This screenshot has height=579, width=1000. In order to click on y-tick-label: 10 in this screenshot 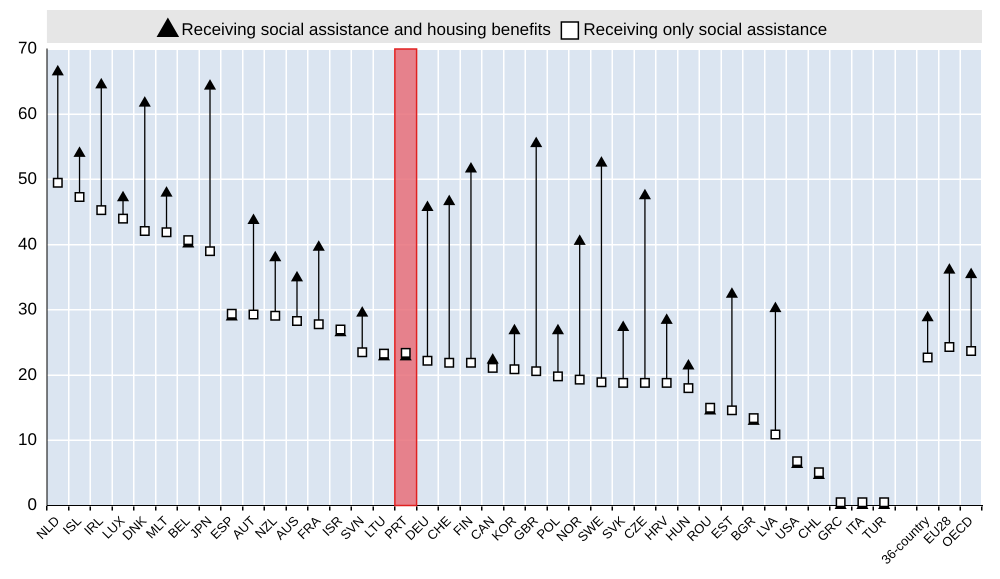, I will do `click(27, 440)`.